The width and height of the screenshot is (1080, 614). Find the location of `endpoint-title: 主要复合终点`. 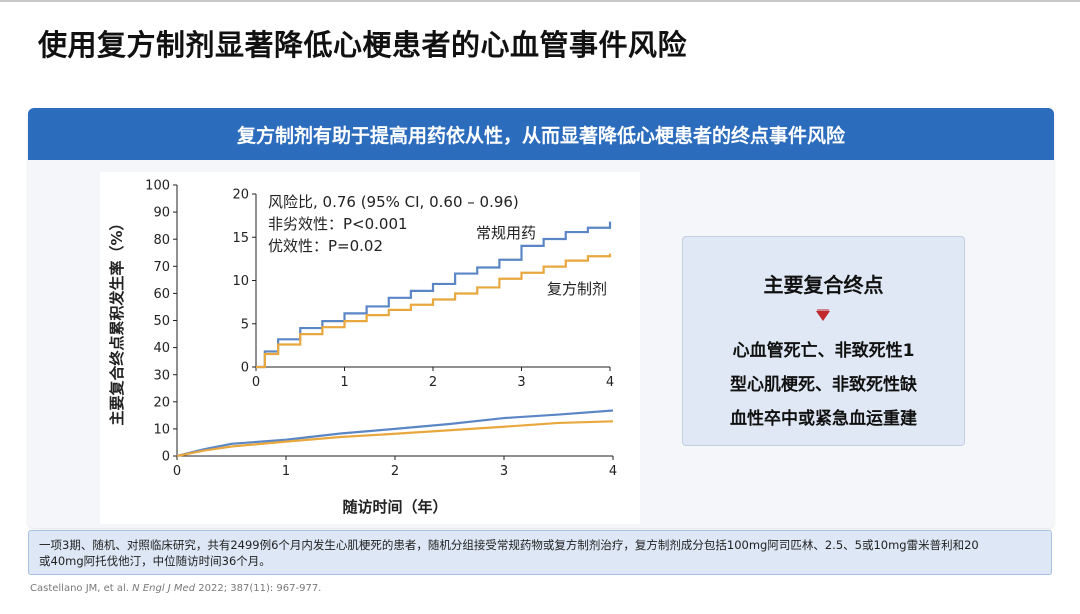

endpoint-title: 主要复合终点 is located at coordinates (823, 285).